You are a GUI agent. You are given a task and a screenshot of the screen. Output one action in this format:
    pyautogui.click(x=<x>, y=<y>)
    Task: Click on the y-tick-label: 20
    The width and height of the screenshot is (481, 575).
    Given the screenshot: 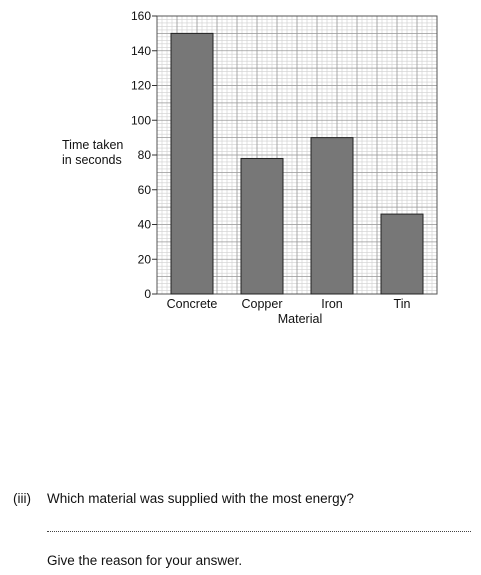 What is the action you would take?
    pyautogui.click(x=145, y=259)
    